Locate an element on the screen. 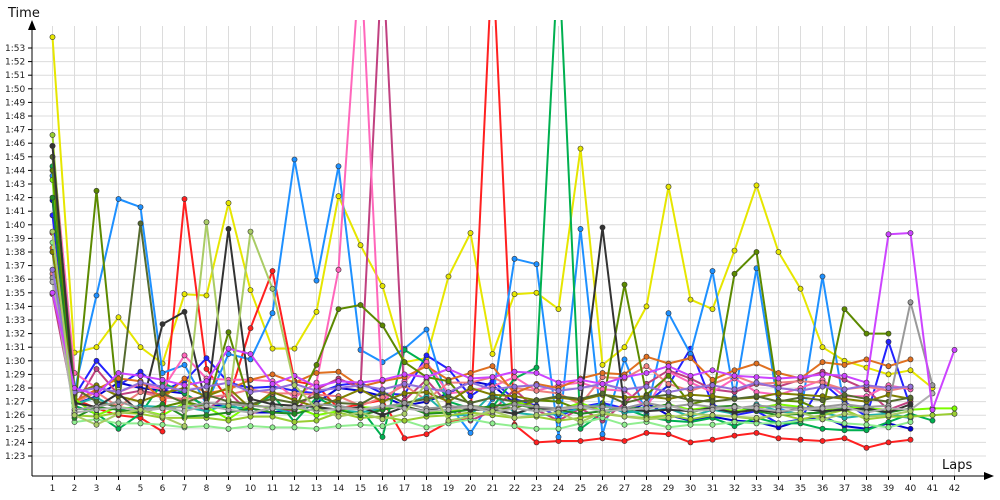 This screenshot has width=1000, height=500. x-tick-label: 18 is located at coordinates (427, 489).